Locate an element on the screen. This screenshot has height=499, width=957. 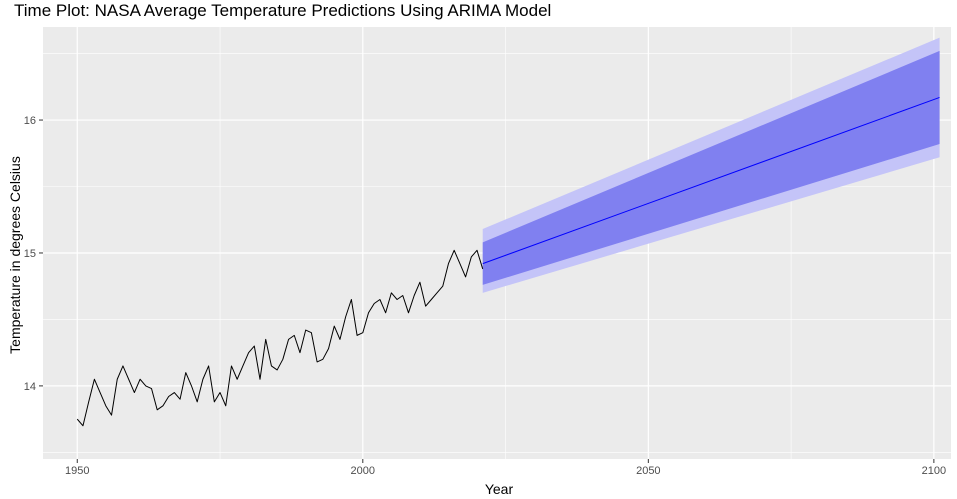
x-axis-ticks: 1950 2000 2050 2100 is located at coordinates (505, 468).